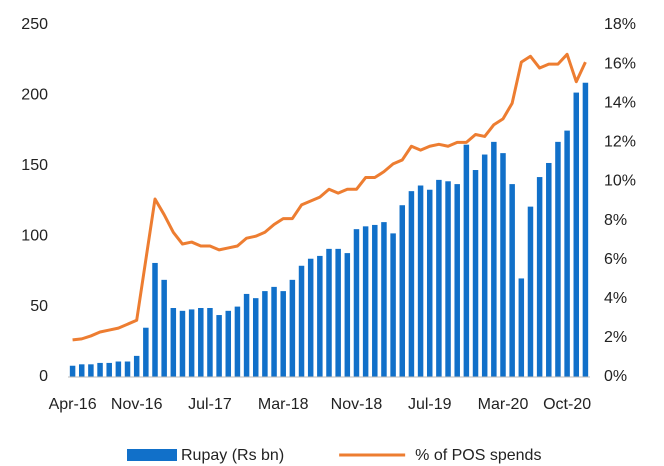  Describe the element at coordinates (34, 235) in the screenshot. I see `y-tick-label: 100` at that location.